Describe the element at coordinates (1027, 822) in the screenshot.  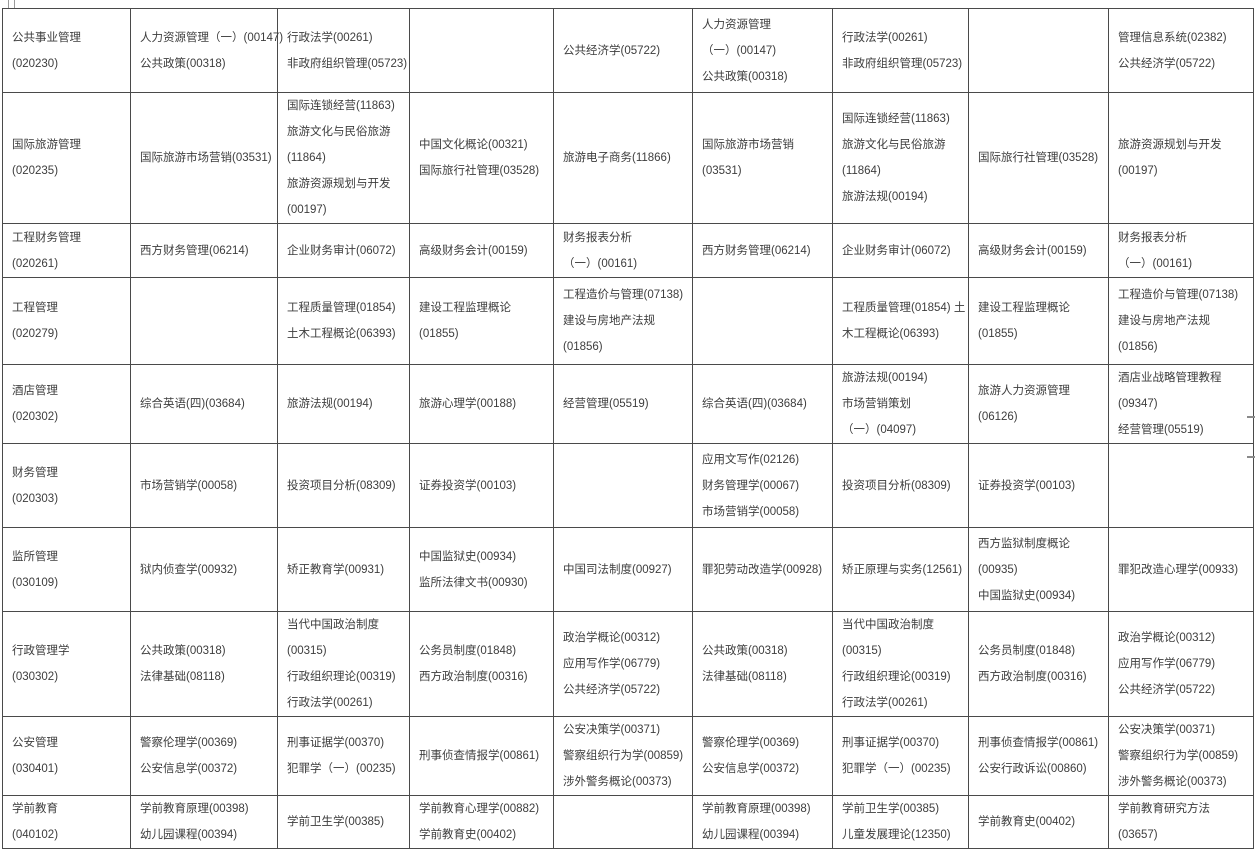
I see `course-line: 学前教育史(00402)` at that location.